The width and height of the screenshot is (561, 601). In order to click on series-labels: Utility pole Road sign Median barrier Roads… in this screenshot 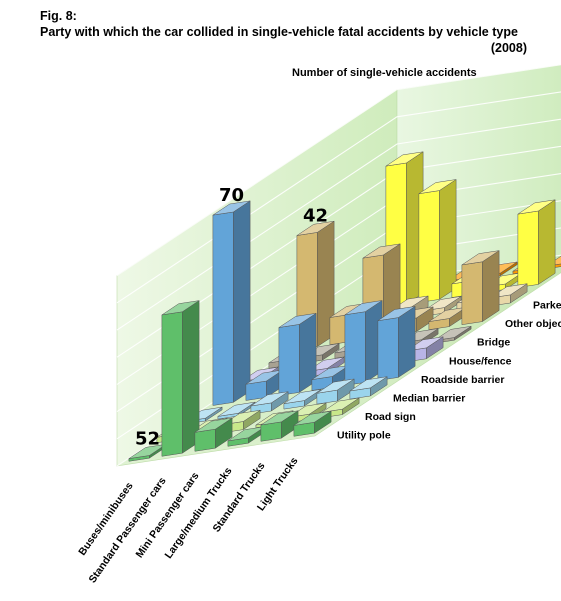, I will do `click(449, 371)`.